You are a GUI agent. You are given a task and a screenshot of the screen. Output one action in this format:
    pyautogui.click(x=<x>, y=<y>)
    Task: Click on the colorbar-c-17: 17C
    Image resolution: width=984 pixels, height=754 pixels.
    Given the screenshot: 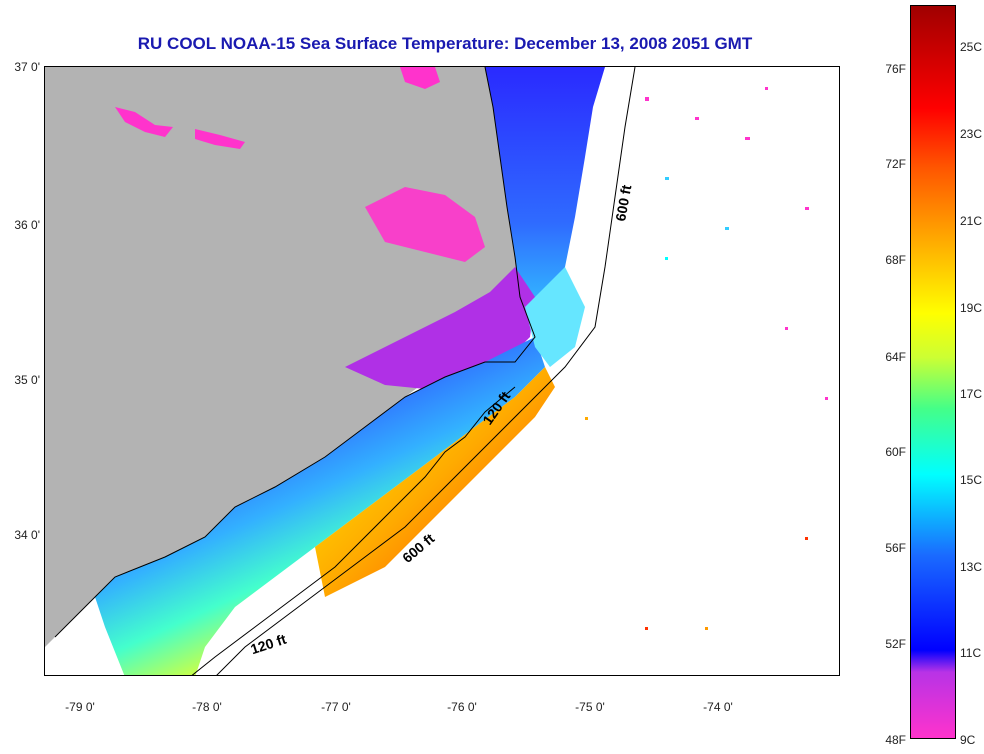 What is the action you would take?
    pyautogui.click(x=971, y=394)
    